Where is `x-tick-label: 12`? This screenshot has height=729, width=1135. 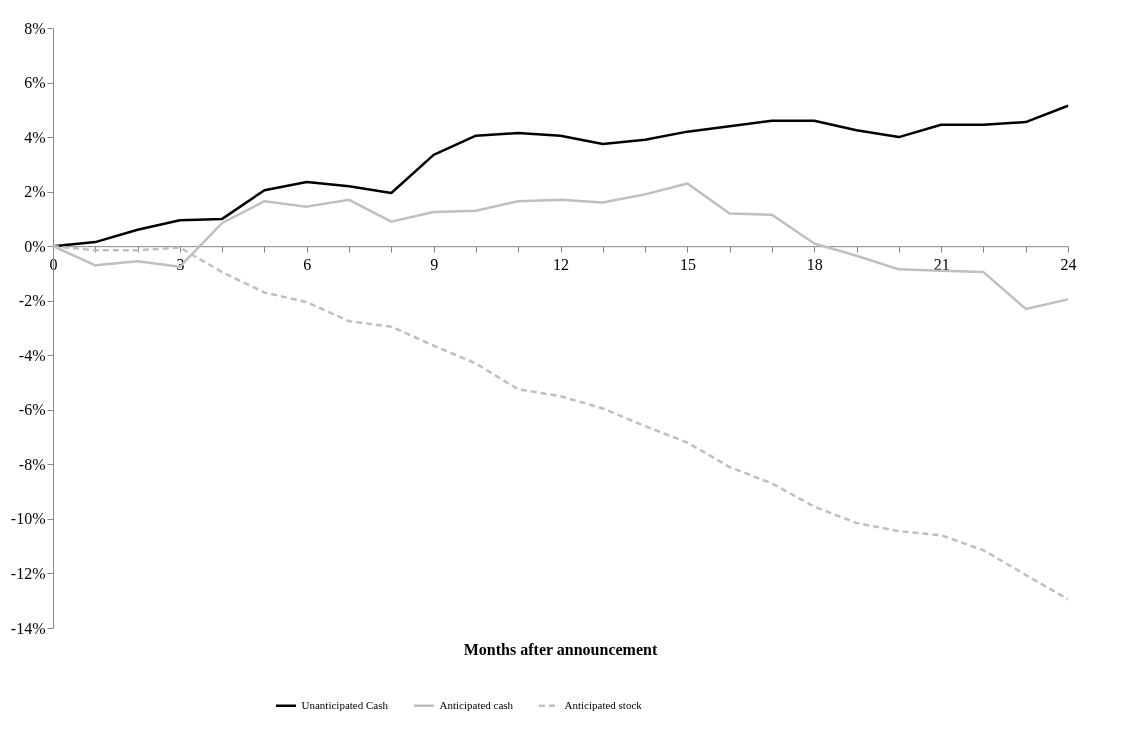 x-tick-label: 12 is located at coordinates (561, 264).